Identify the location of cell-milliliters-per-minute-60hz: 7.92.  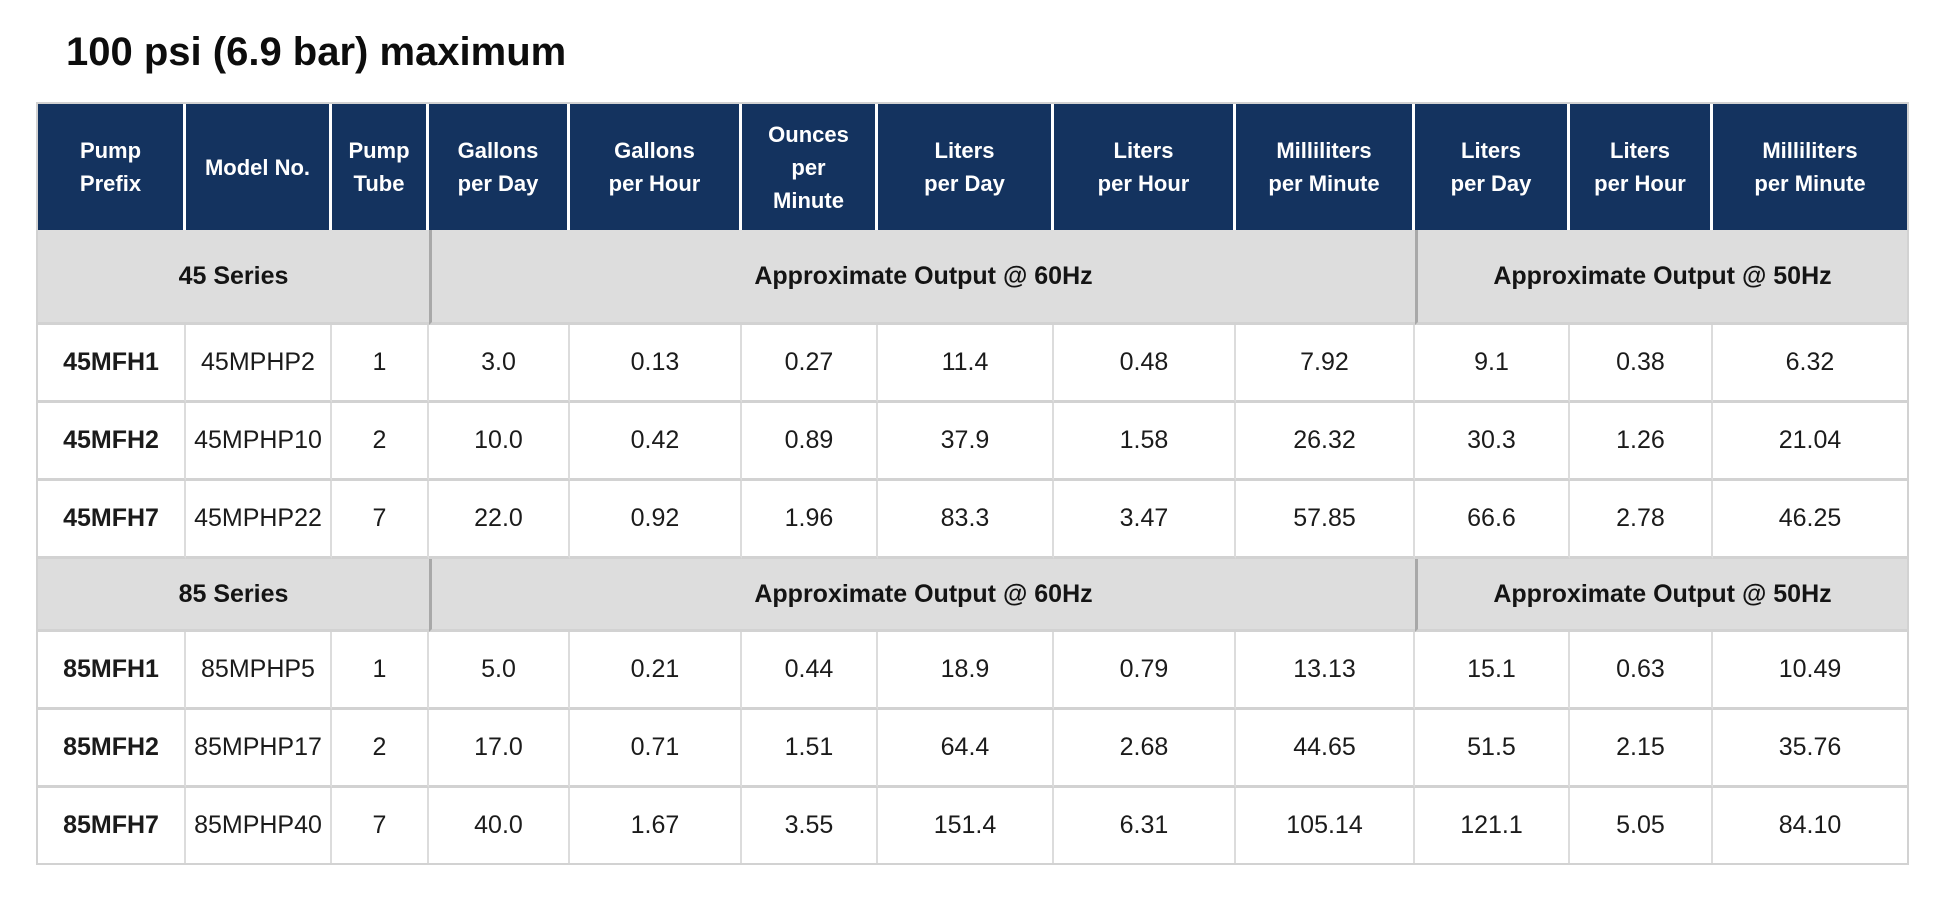
(1325, 364).